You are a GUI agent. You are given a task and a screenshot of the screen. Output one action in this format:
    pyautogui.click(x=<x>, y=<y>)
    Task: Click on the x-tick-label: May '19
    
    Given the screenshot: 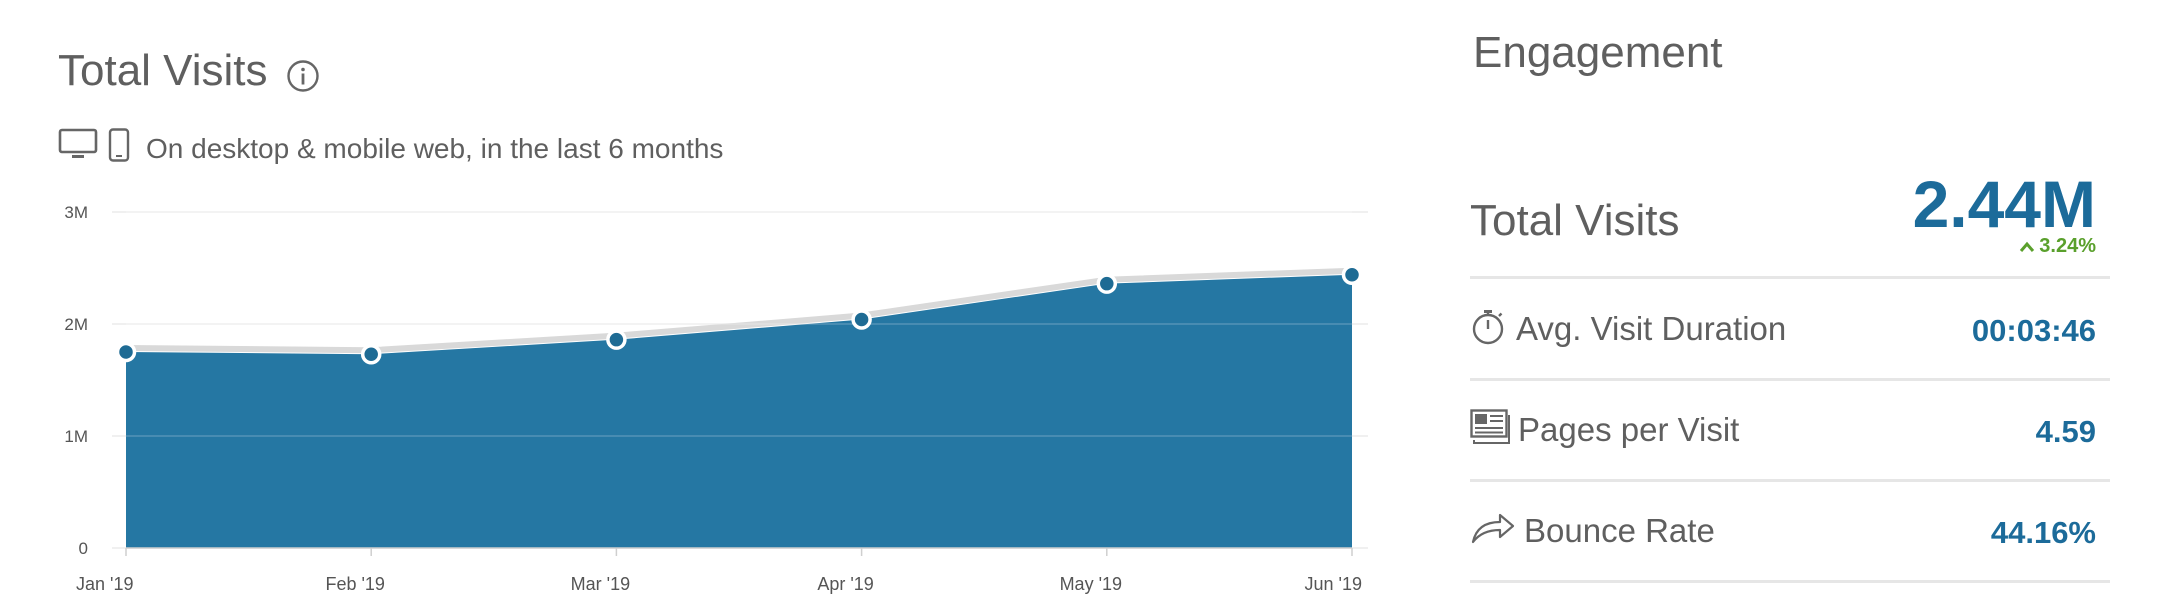 What is the action you would take?
    pyautogui.click(x=1091, y=584)
    